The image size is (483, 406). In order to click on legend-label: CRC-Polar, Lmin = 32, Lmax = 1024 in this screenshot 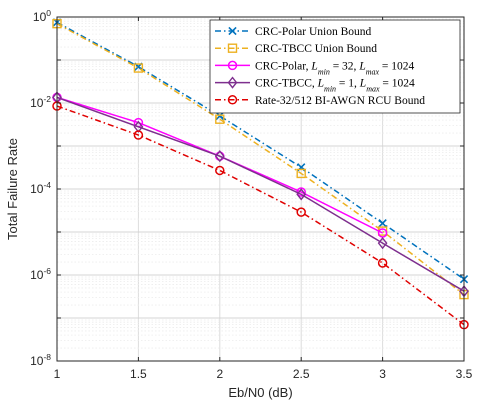, I will do `click(335, 68)`.